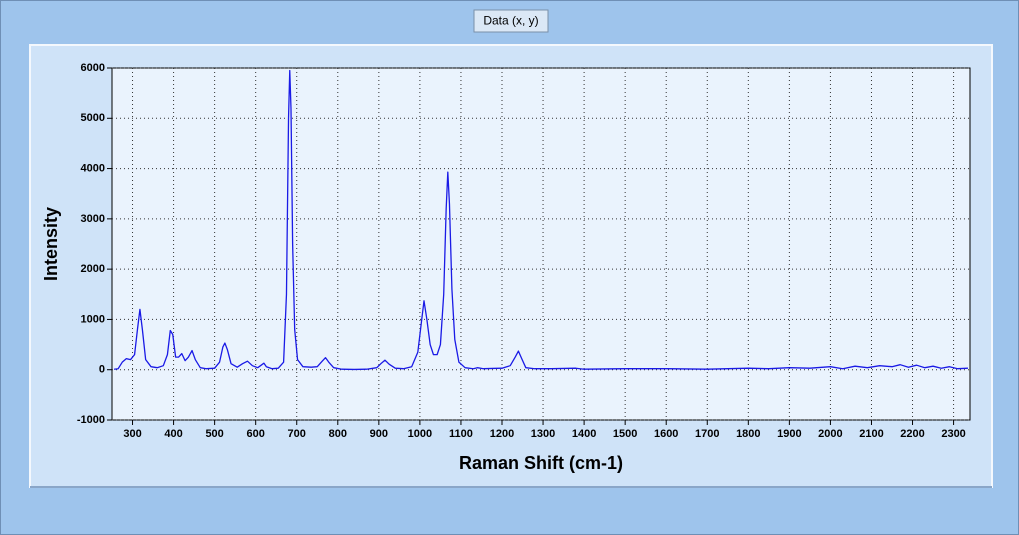  What do you see at coordinates (666, 434) in the screenshot?
I see `x-tick-label: 1600` at bounding box center [666, 434].